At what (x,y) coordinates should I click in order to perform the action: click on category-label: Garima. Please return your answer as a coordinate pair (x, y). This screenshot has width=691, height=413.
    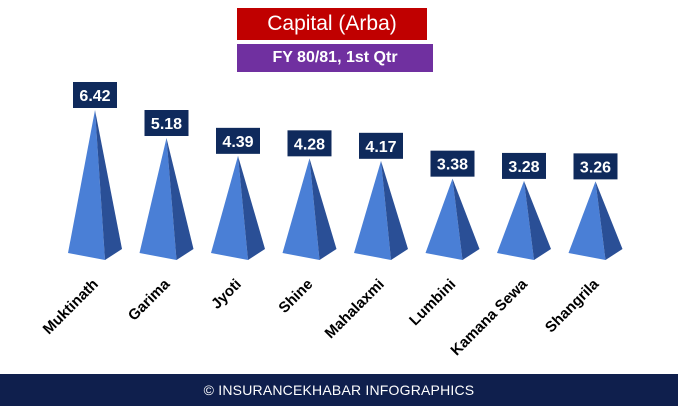
    Looking at the image, I should click on (149, 299).